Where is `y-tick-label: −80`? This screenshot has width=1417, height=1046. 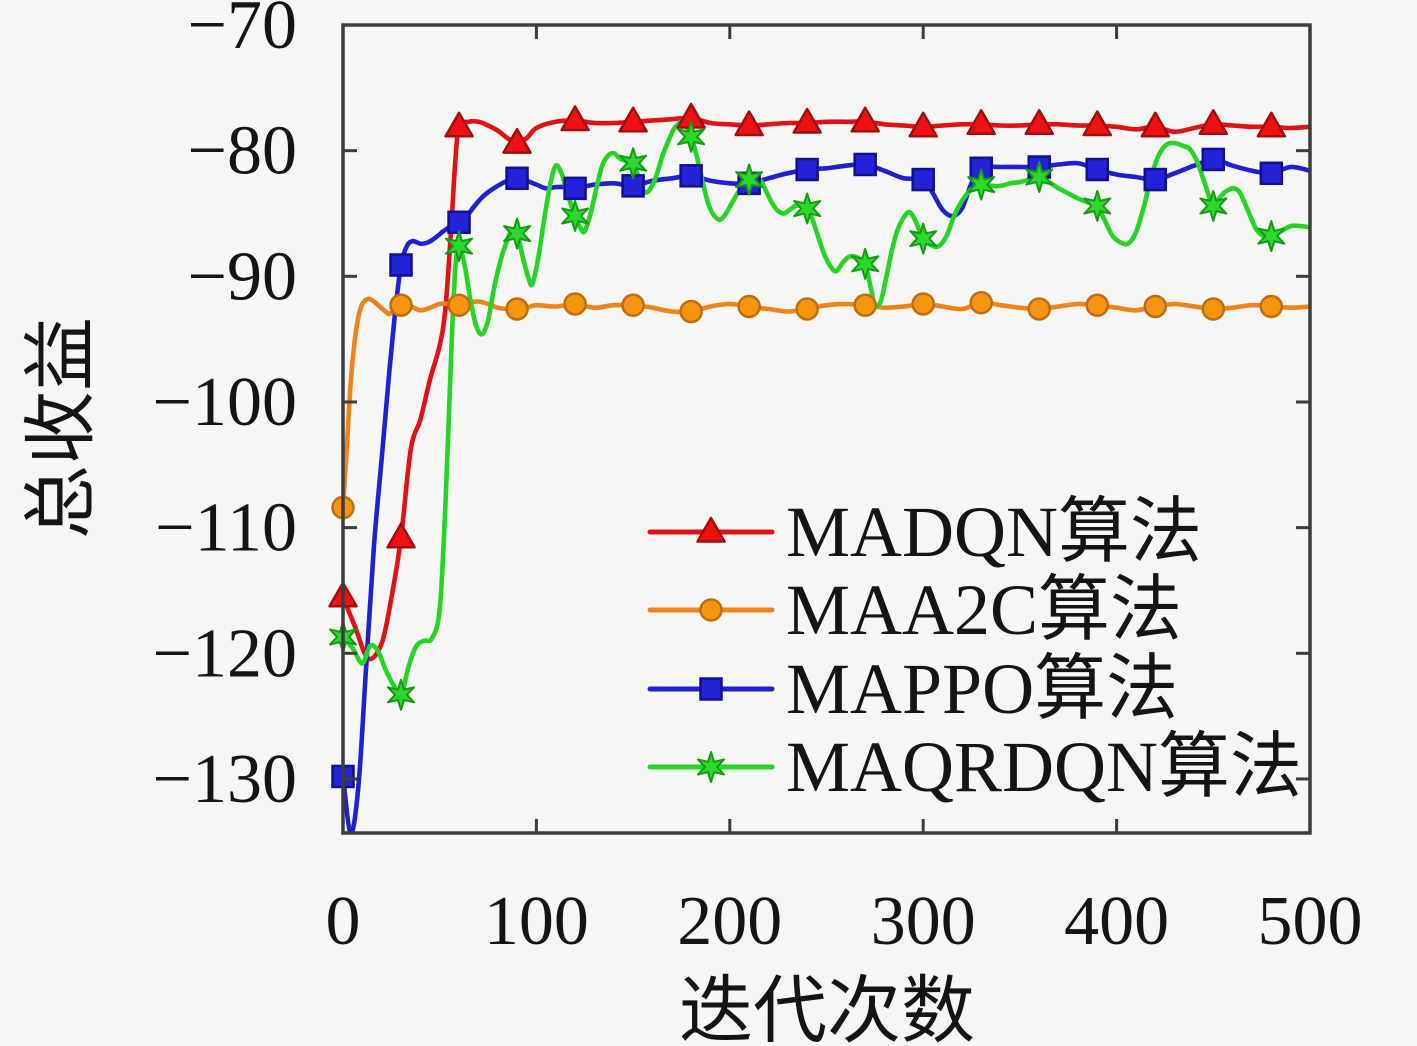
y-tick-label: −80 is located at coordinates (242, 151).